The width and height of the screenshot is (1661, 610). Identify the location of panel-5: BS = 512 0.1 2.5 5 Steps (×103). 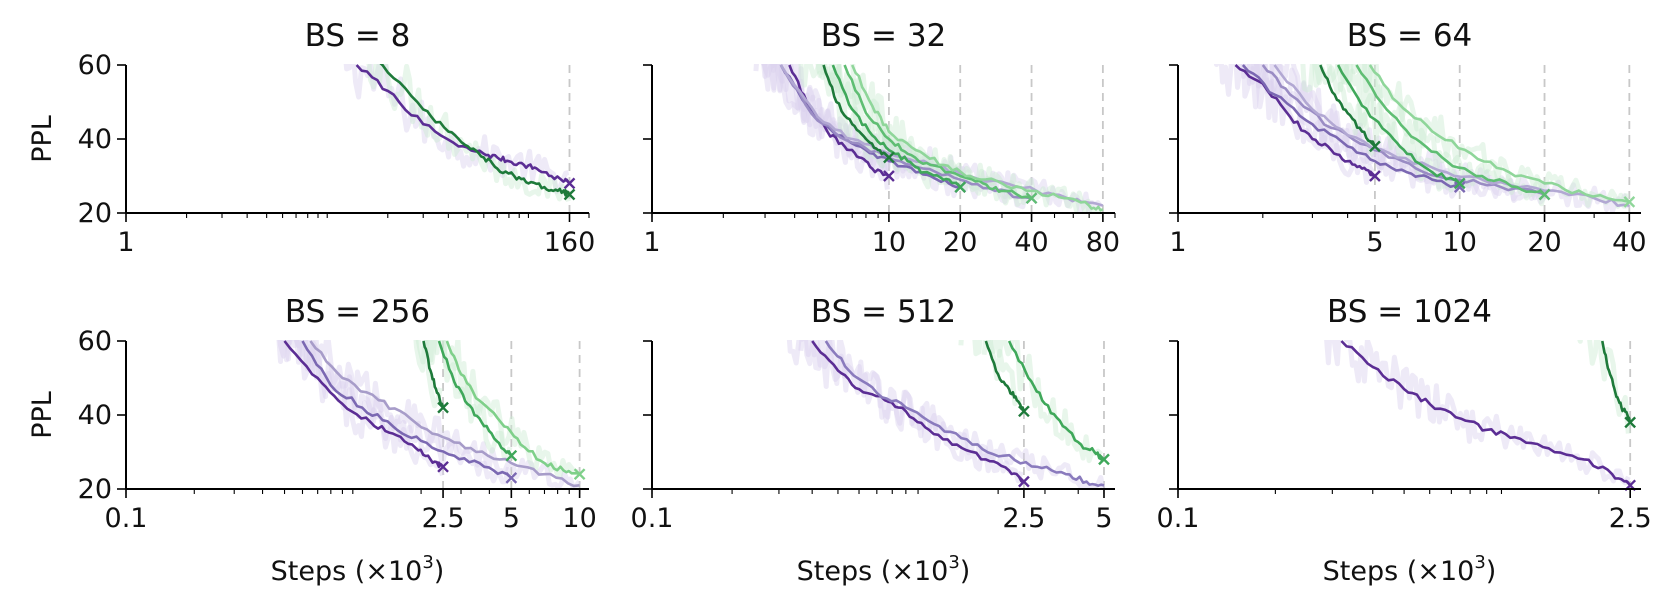
(873, 440).